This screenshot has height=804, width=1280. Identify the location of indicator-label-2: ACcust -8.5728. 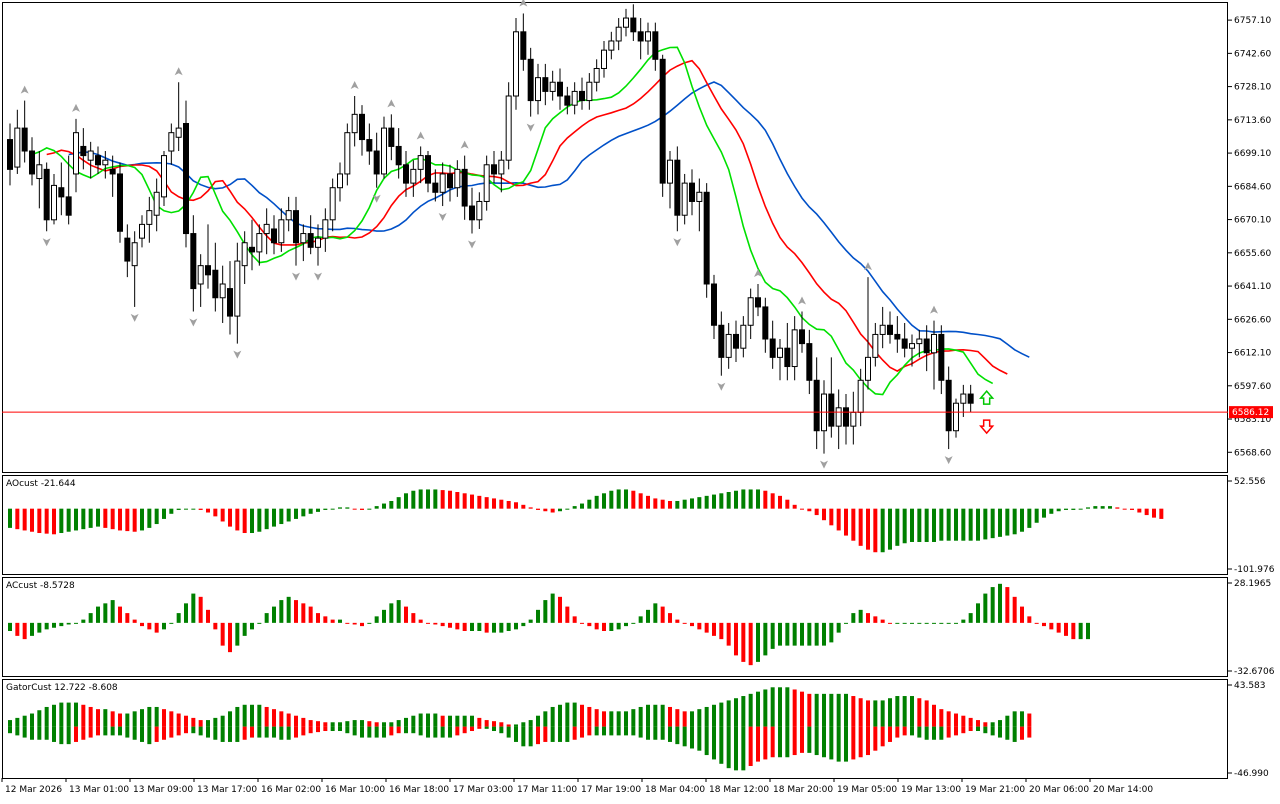
(40, 586).